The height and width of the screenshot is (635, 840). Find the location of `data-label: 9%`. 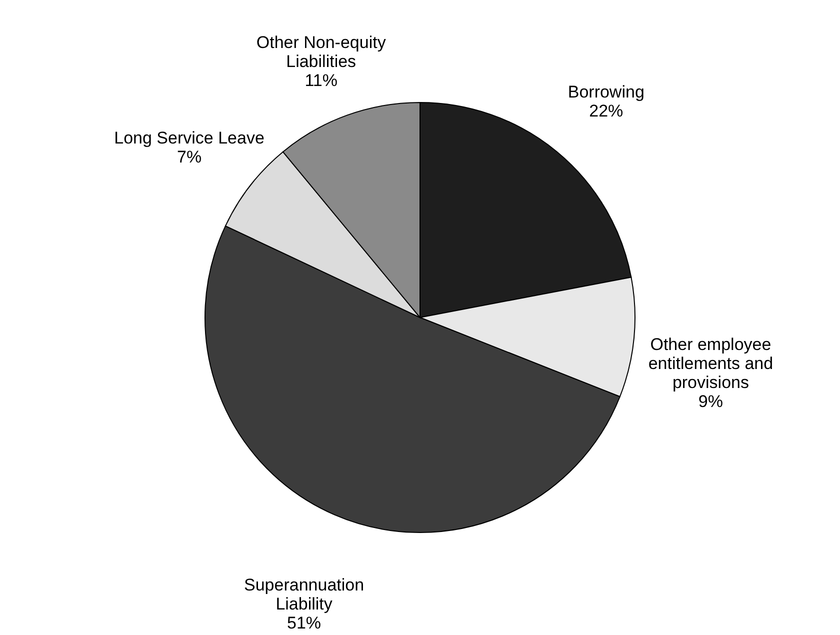

data-label: 9% is located at coordinates (710, 401).